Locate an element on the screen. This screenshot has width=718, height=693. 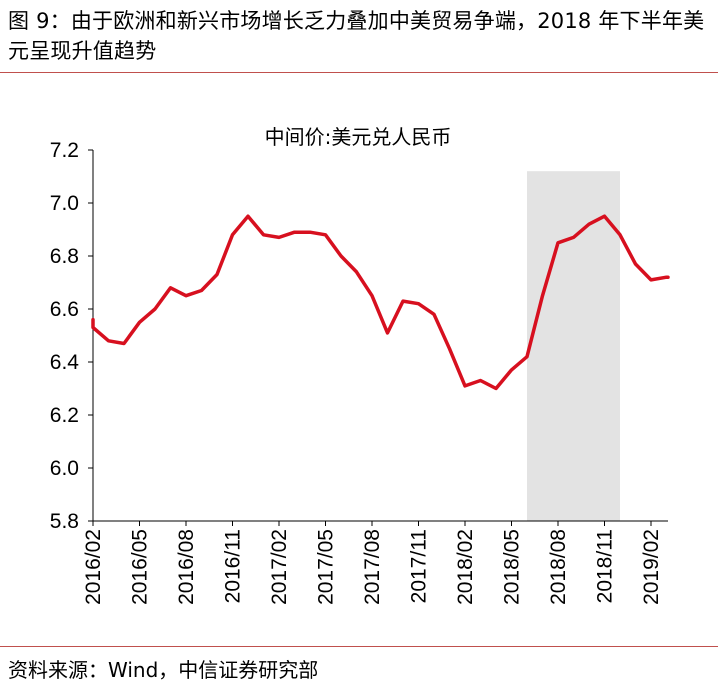
x-tick-label: 2016/02 is located at coordinates (93, 567).